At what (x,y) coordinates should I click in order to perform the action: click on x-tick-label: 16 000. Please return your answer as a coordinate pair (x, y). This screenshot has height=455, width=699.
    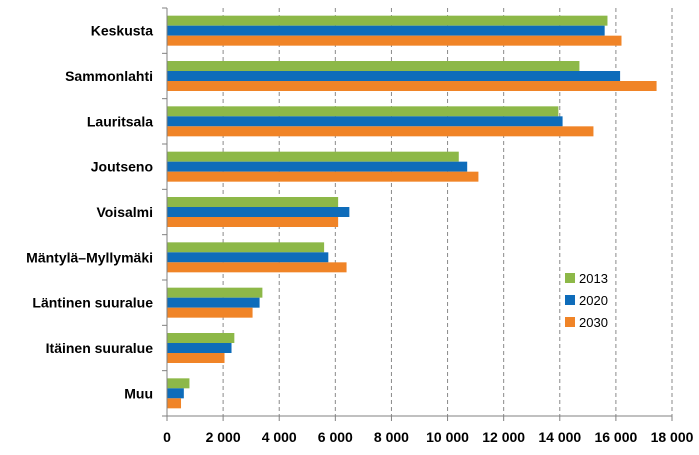
    Looking at the image, I should click on (615, 437).